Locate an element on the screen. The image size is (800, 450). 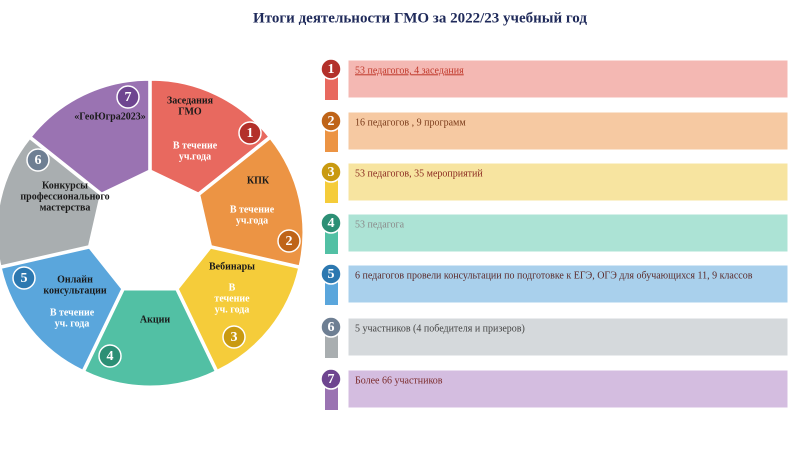
segment-name: профессионального is located at coordinates (64, 196).